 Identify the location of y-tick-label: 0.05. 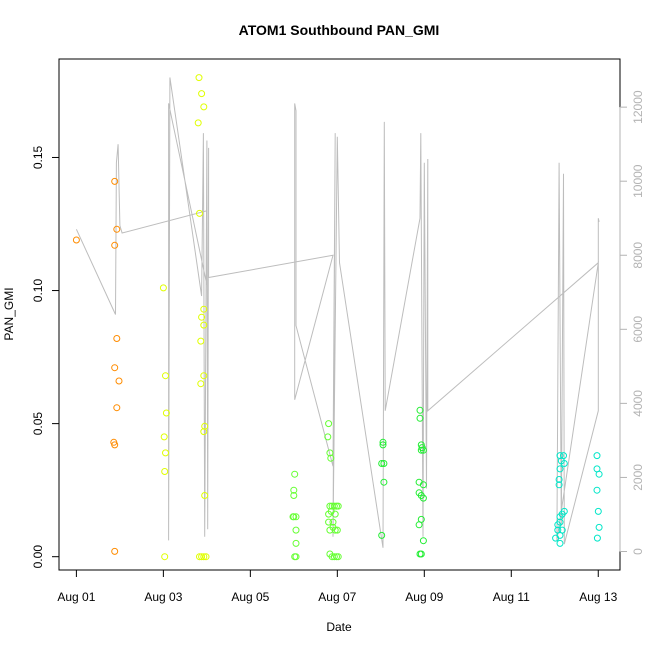
(38, 424).